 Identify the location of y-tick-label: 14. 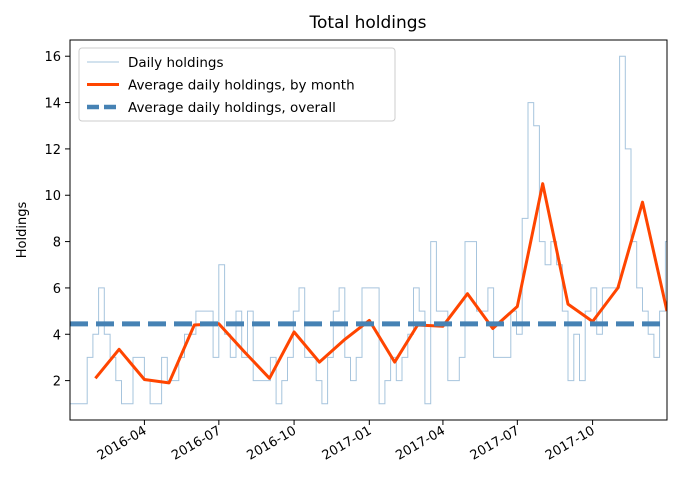
(52, 104).